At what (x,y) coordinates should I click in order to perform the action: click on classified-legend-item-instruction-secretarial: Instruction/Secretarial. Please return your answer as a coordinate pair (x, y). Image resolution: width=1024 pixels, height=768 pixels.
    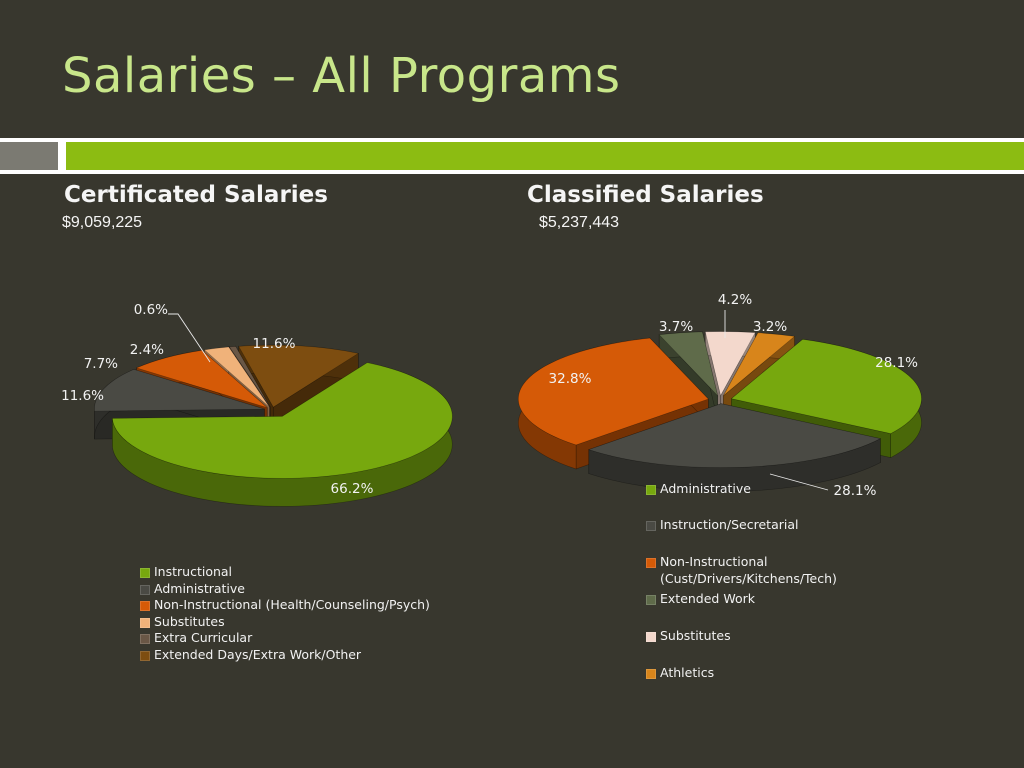
    Looking at the image, I should click on (756, 525).